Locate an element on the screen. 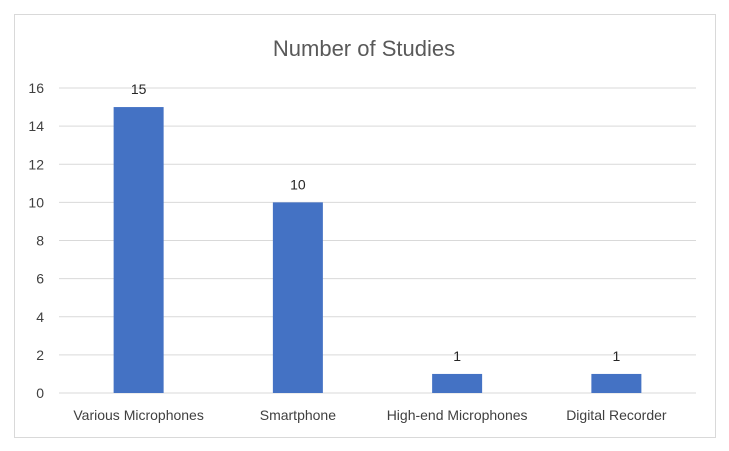 The image size is (729, 451). y-tick-label: 14 is located at coordinates (36, 126).